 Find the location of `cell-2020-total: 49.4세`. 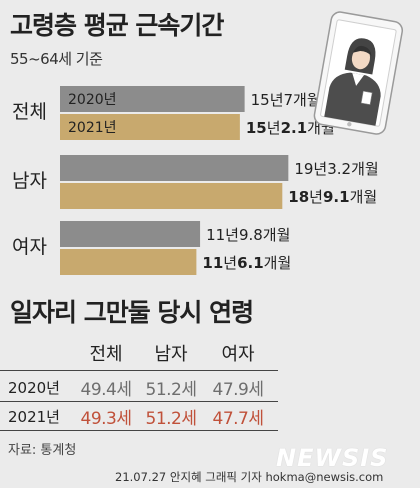

cell-2020-total: 49.4세 is located at coordinates (106, 390).